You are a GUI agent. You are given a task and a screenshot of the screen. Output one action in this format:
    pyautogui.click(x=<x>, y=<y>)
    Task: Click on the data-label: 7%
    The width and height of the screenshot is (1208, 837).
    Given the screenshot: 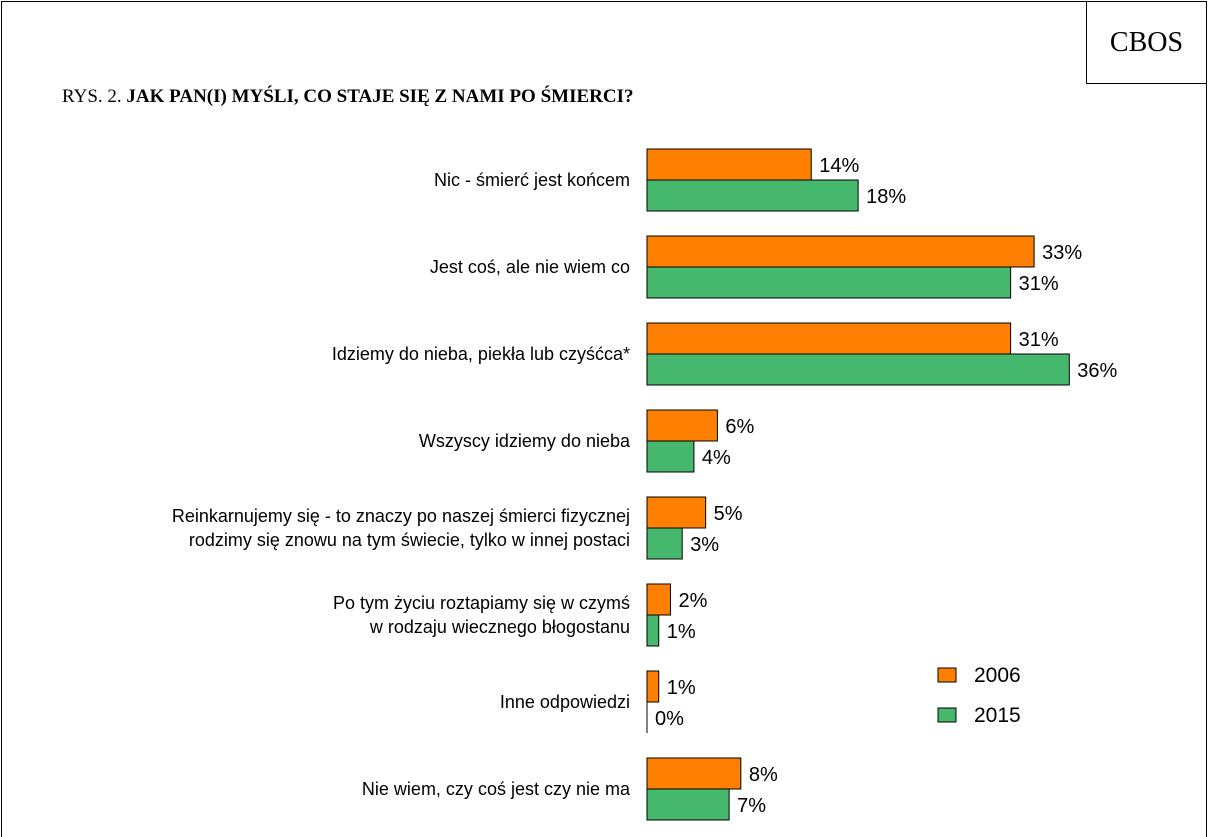 What is the action you would take?
    pyautogui.click(x=751, y=806)
    